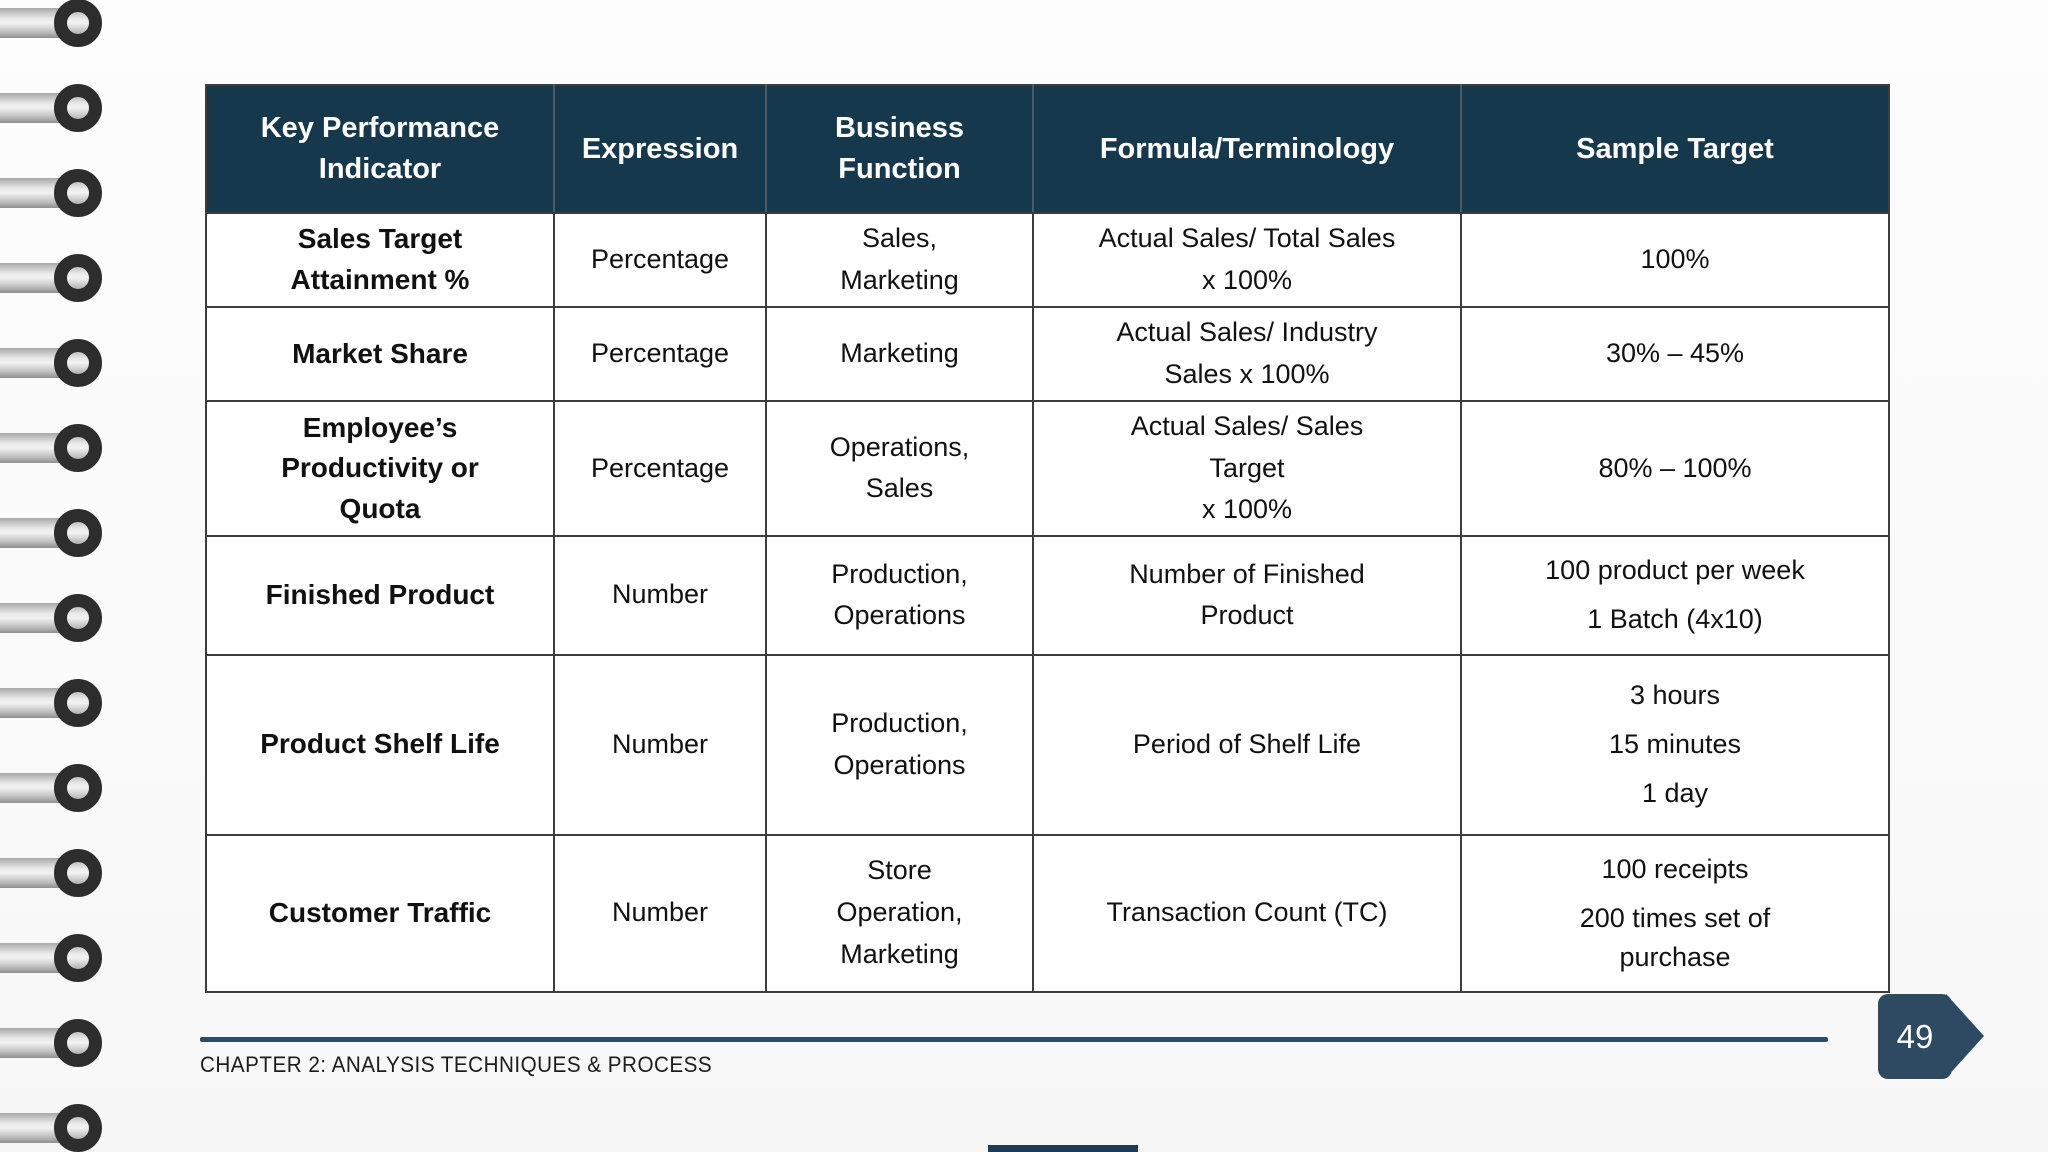  Describe the element at coordinates (899, 149) in the screenshot. I see `column-header: Business Function` at that location.